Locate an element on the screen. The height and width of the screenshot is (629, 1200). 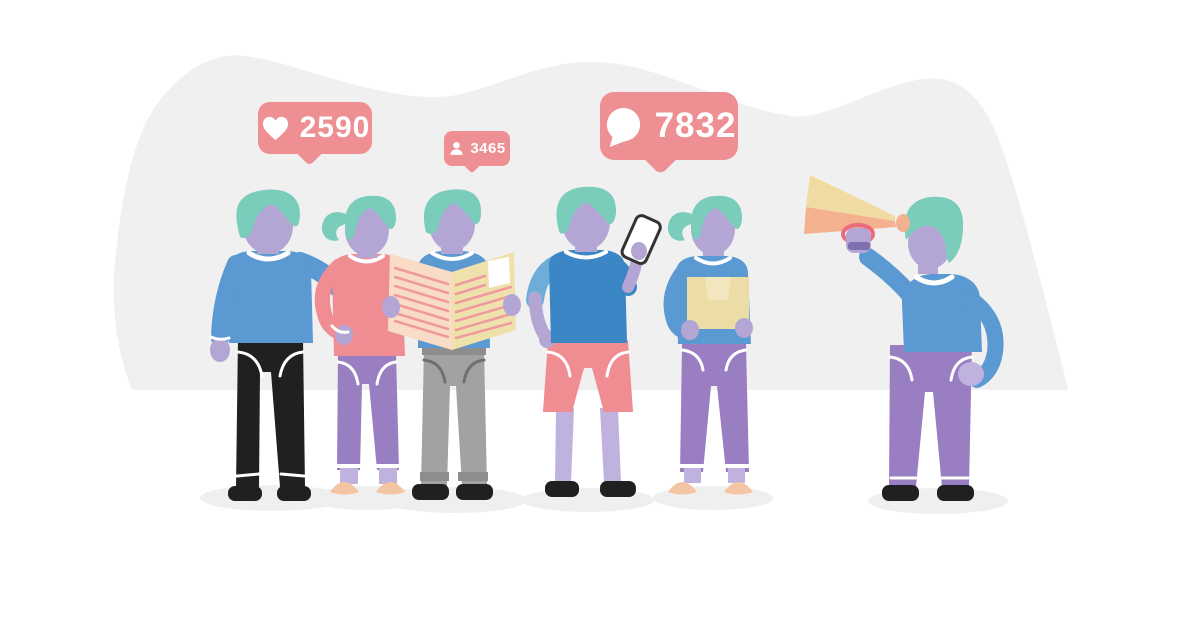
p3-shoe-left is located at coordinates (430, 492).